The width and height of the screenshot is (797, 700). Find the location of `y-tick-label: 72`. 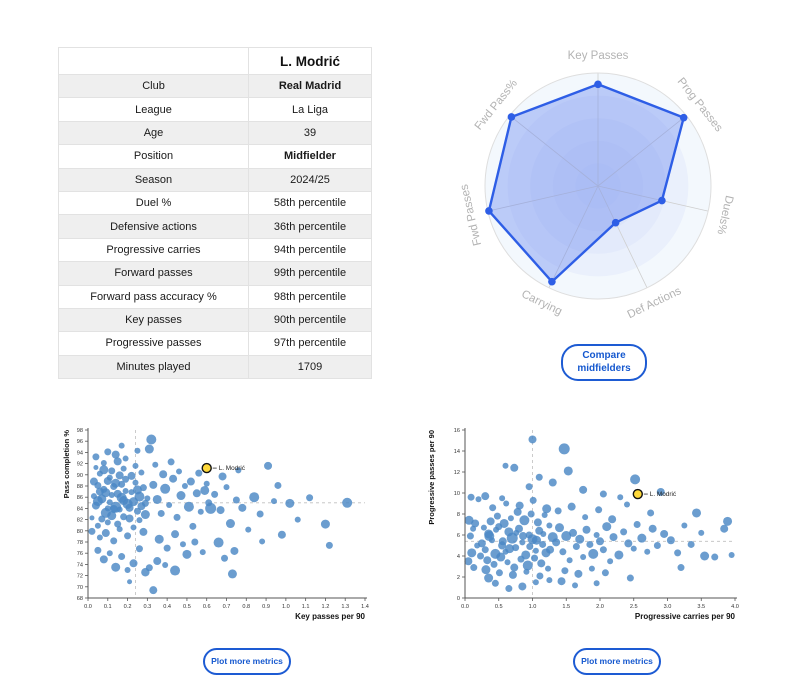

y-tick-label: 72 is located at coordinates (80, 577).